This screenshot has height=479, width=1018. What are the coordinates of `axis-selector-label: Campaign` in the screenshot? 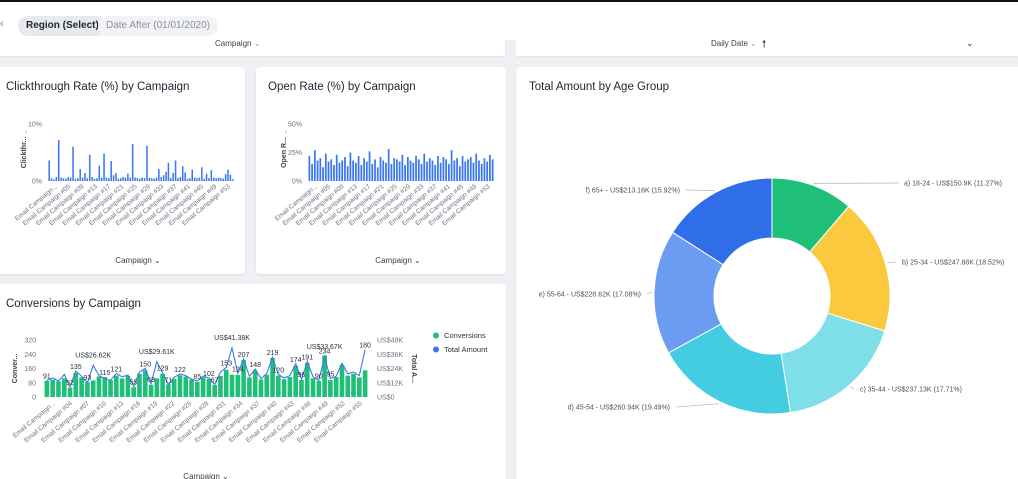 It's located at (233, 43).